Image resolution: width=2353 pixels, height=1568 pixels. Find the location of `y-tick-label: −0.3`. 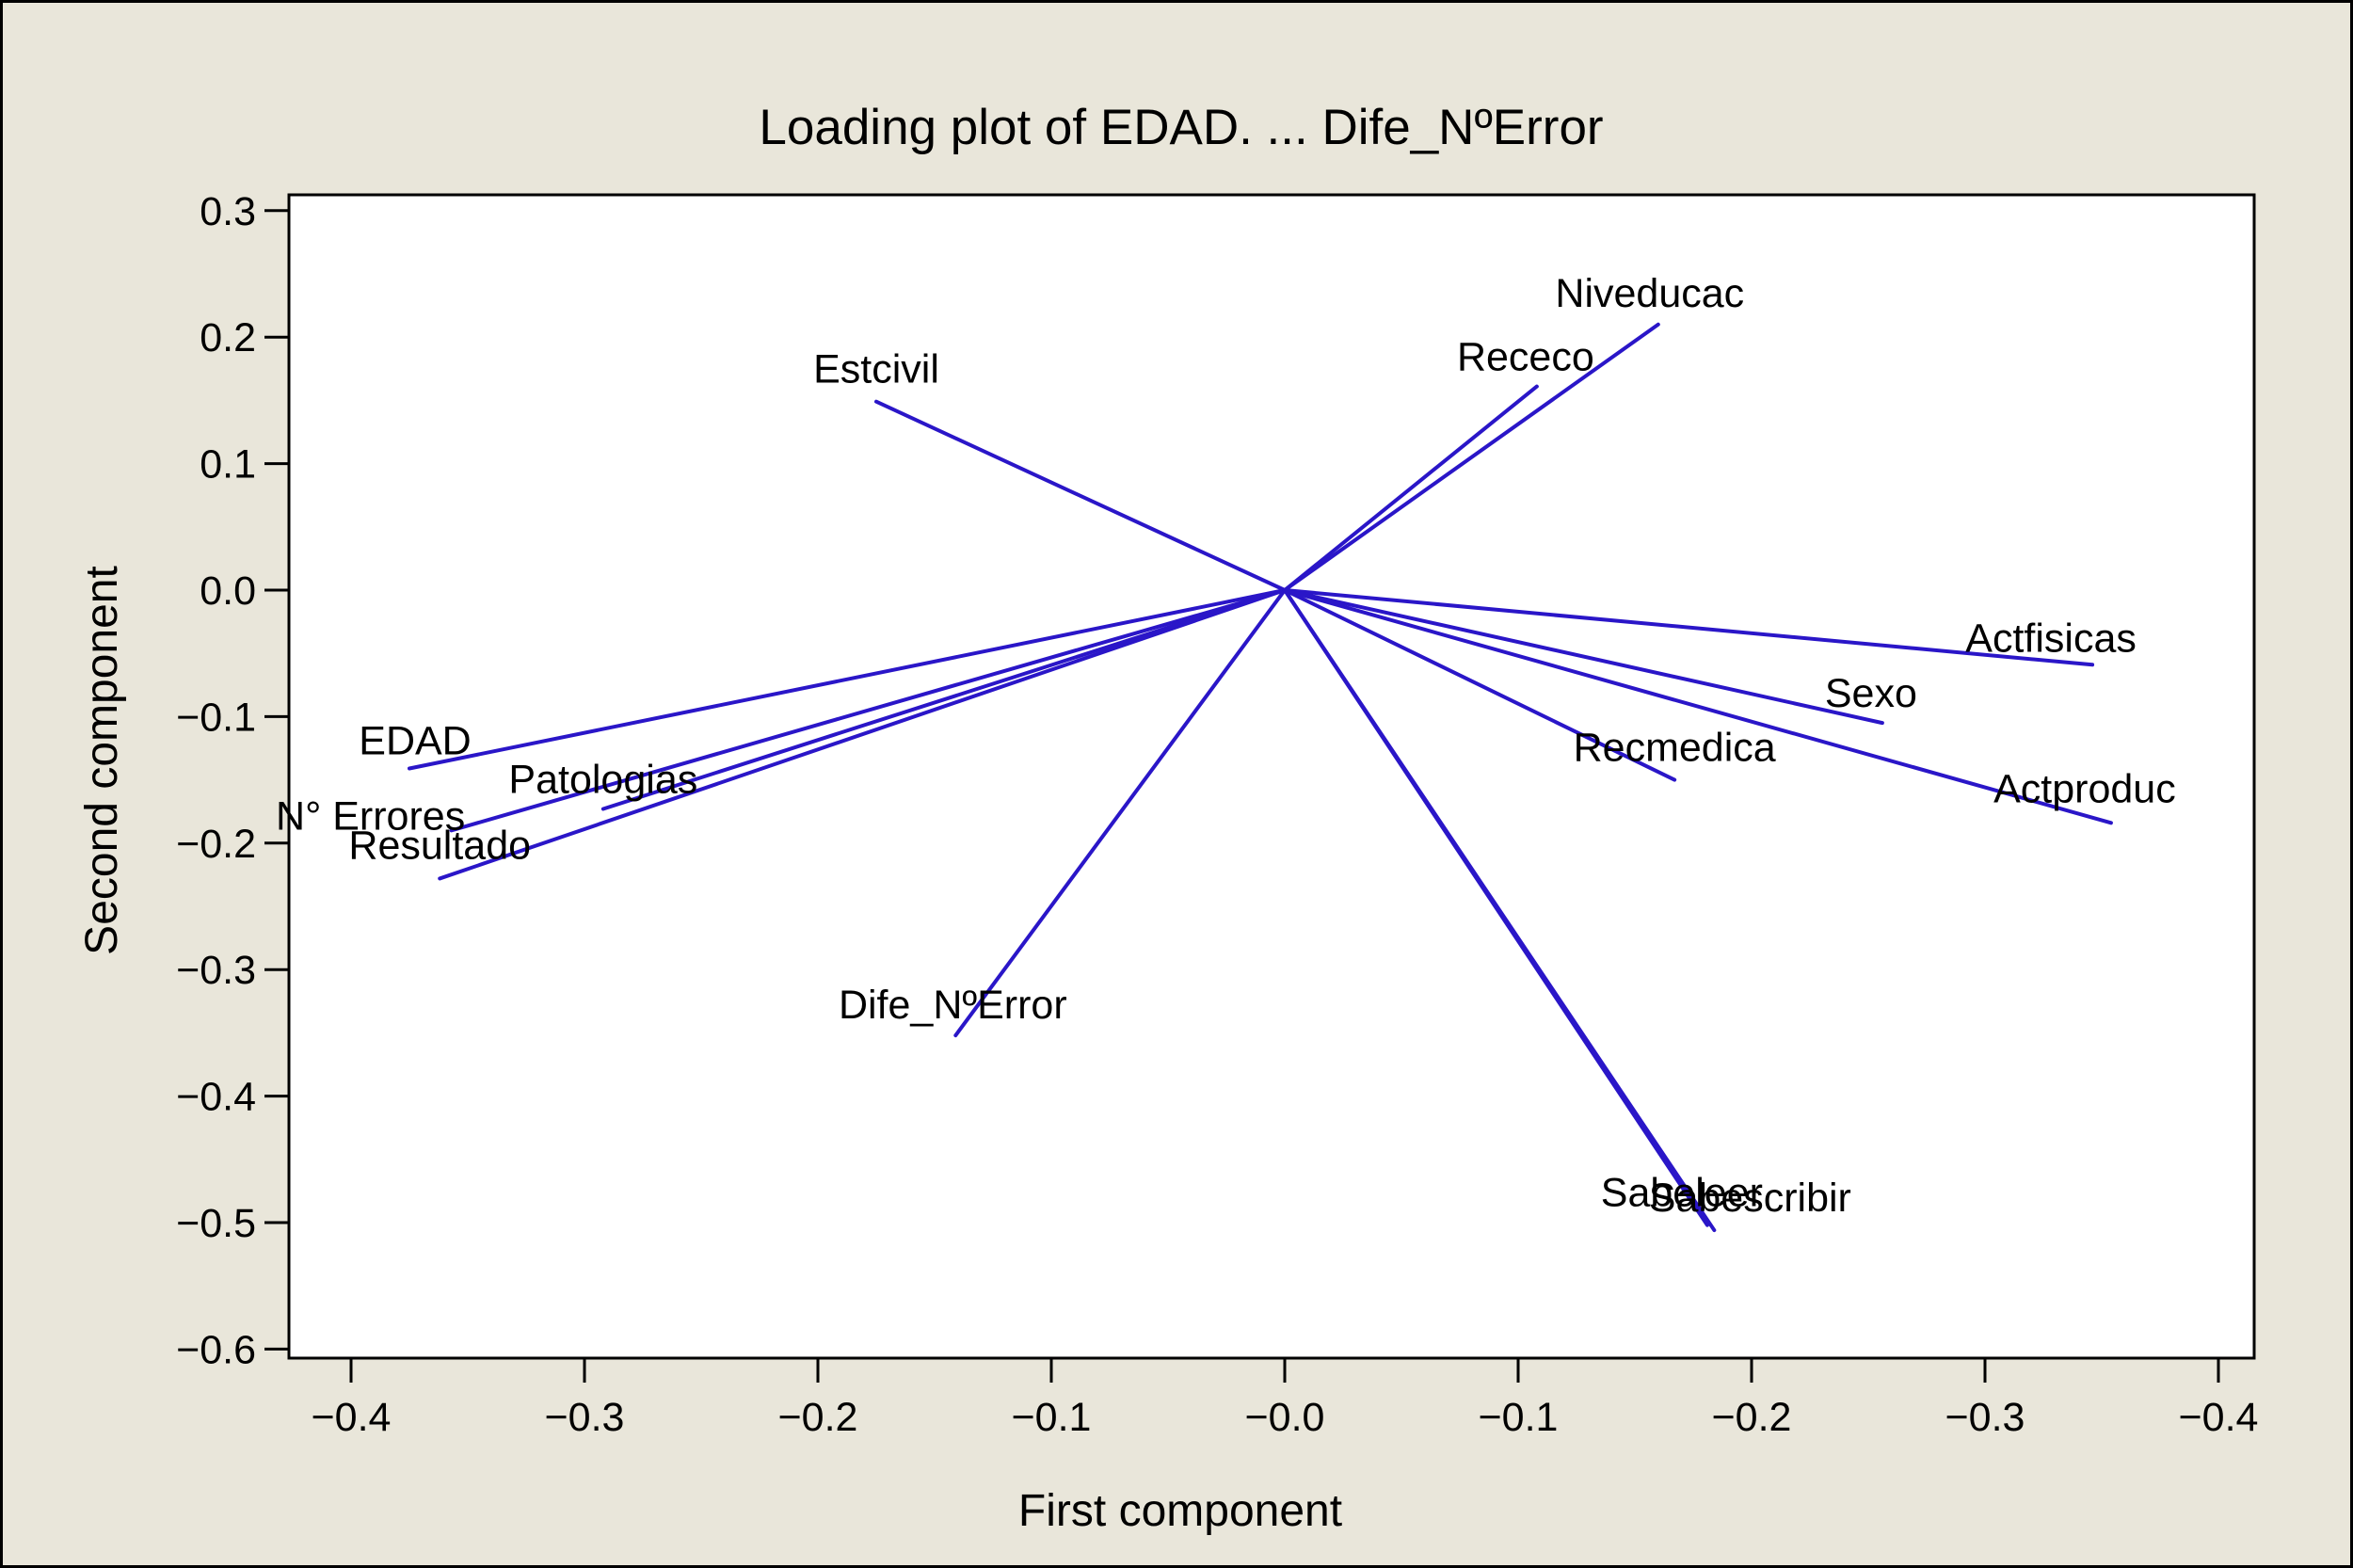

y-tick-label: −0.3 is located at coordinates (216, 970).